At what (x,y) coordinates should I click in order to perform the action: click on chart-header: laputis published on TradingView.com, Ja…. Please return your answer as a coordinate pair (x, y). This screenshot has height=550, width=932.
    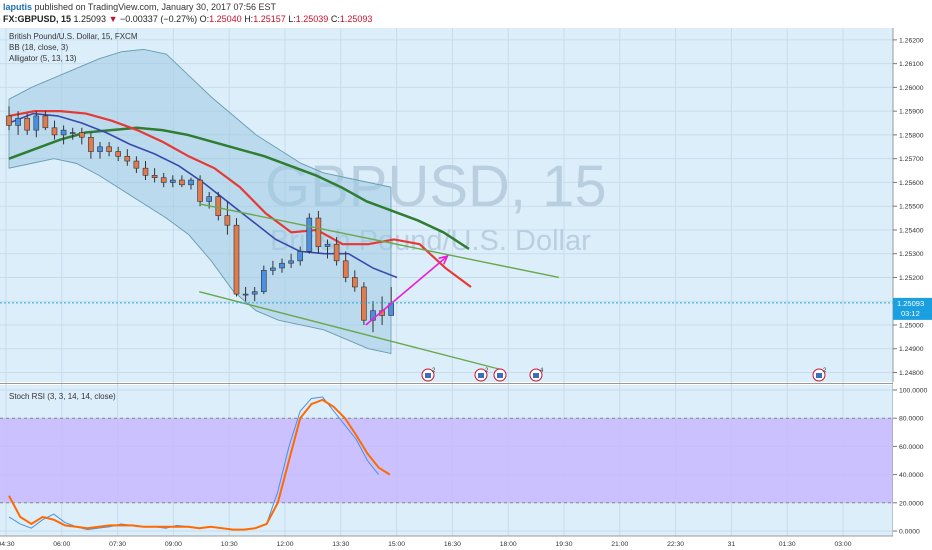
    Looking at the image, I should click on (466, 14).